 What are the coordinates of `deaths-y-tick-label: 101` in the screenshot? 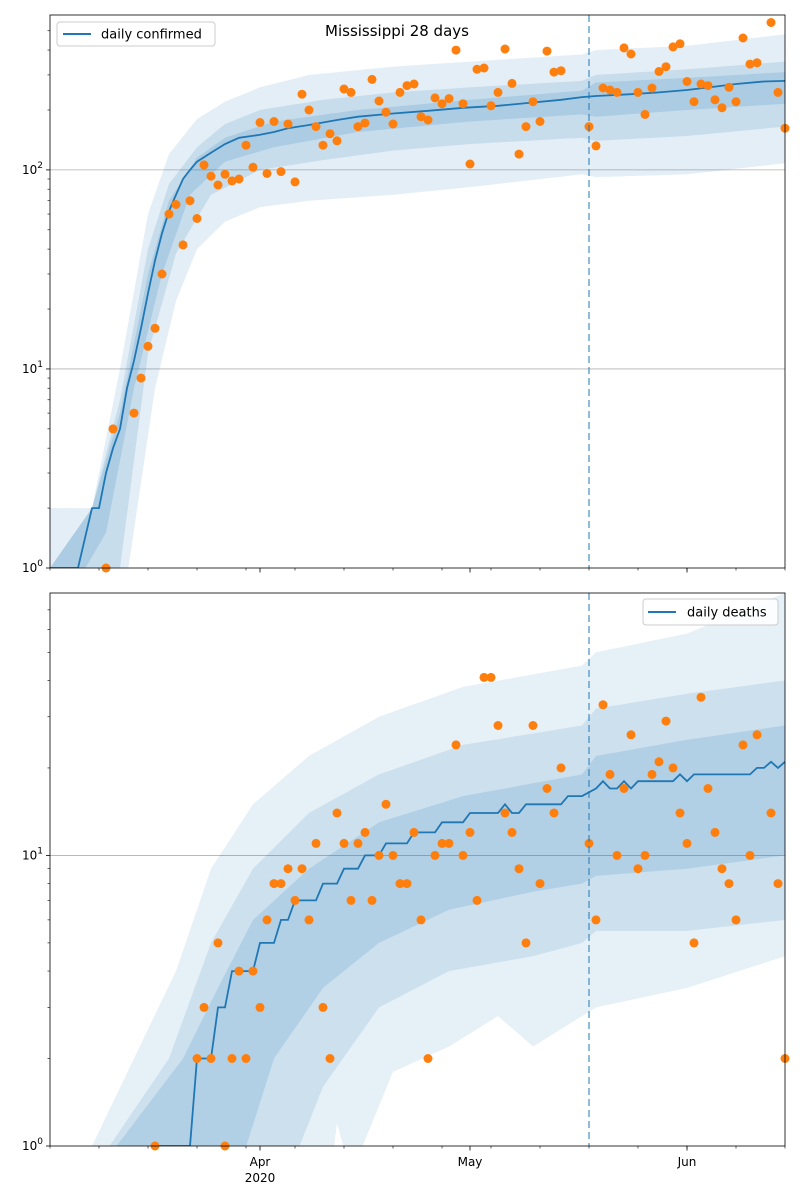 It's located at (32, 854).